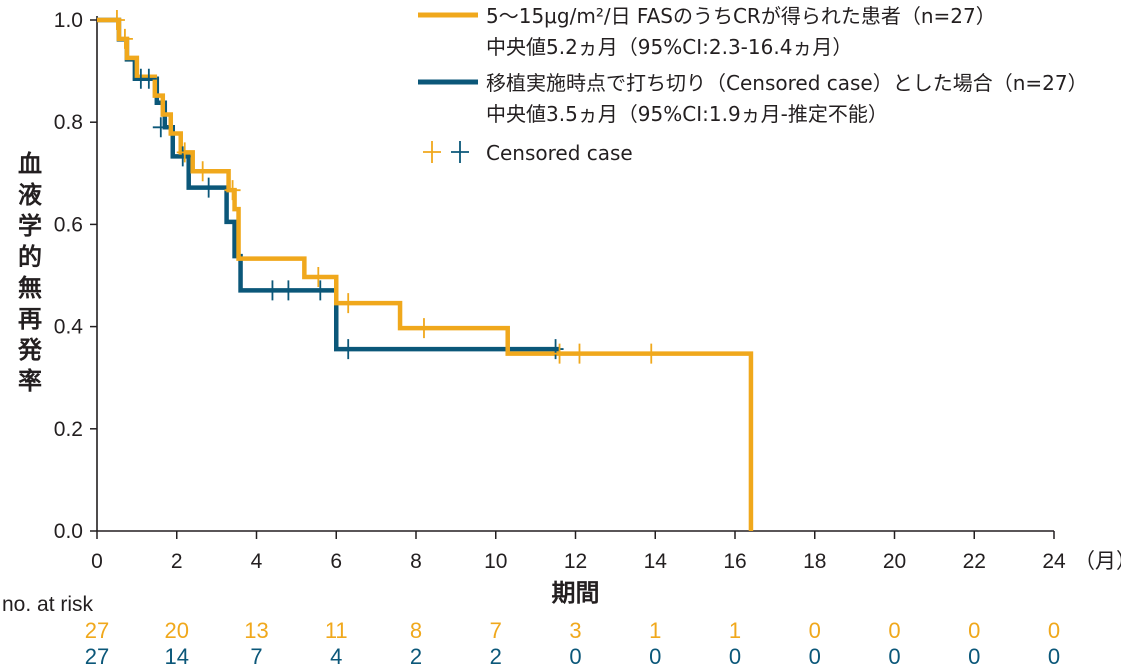  Describe the element at coordinates (256, 656) in the screenshot. I see `risk-value-row-2: 7` at that location.